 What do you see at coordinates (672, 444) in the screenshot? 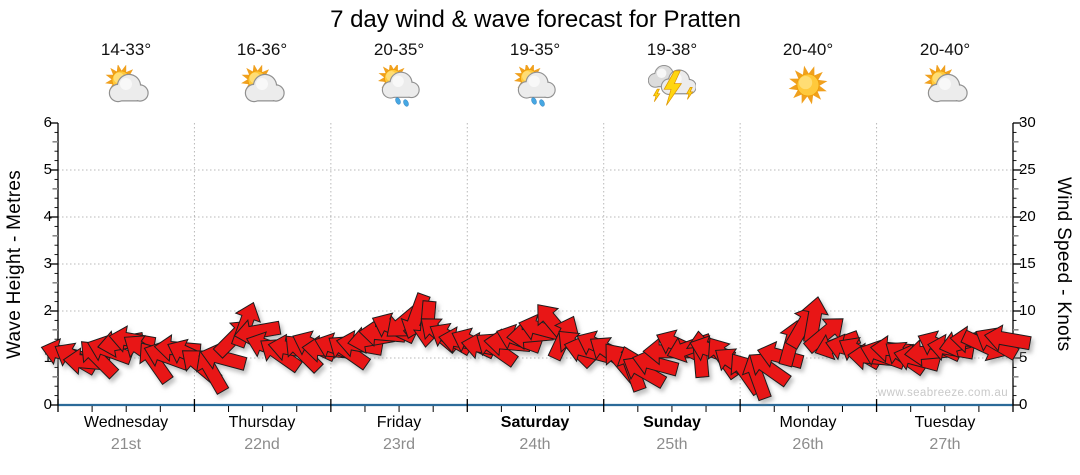
I see `day-date: 25th` at bounding box center [672, 444].